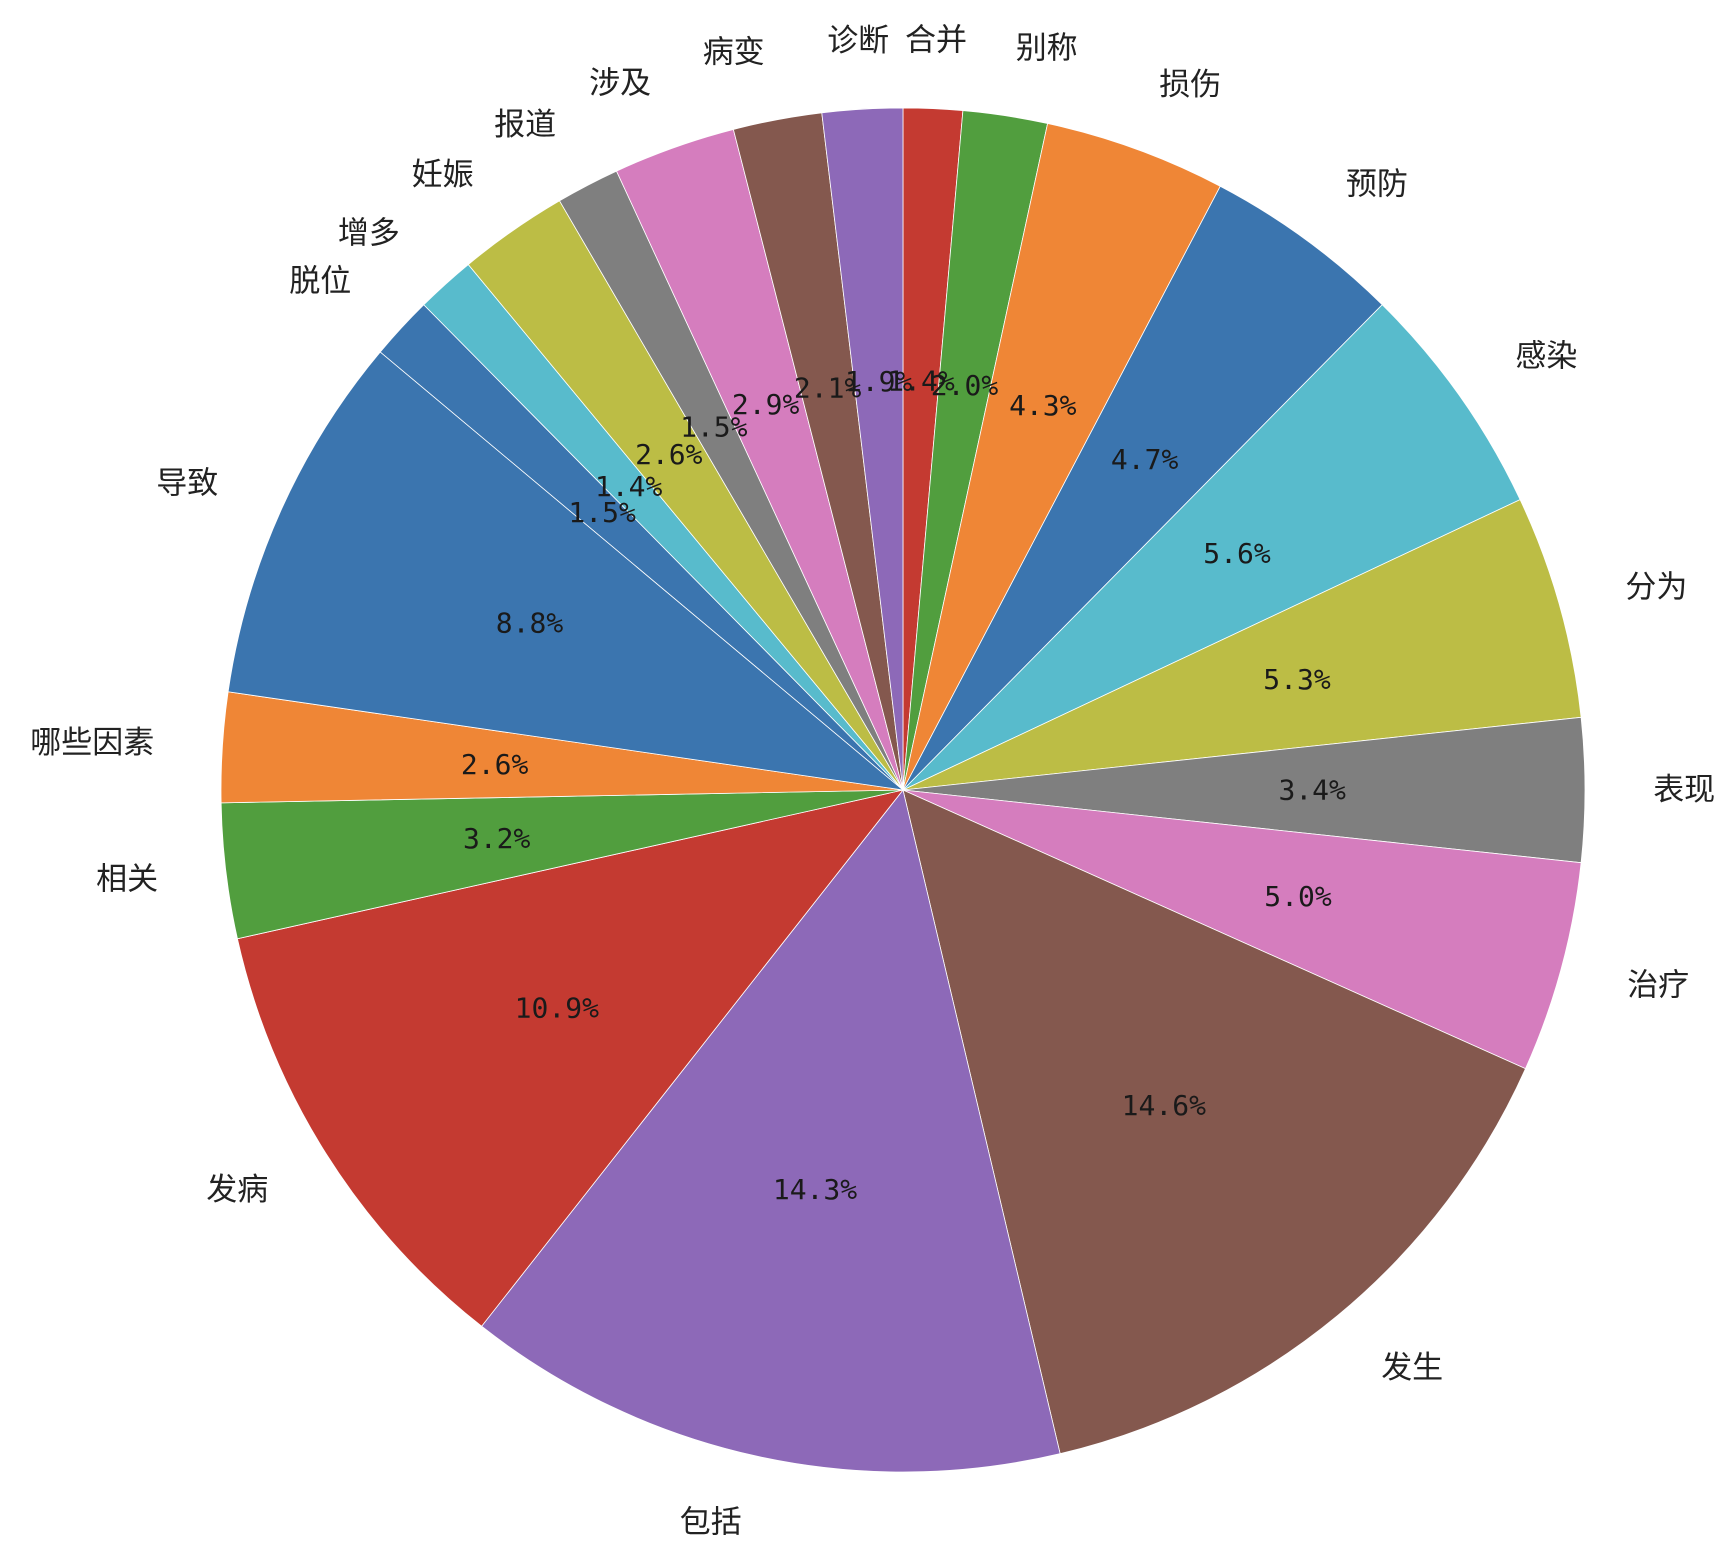 The height and width of the screenshot is (1554, 1735). What do you see at coordinates (1242, 929) in the screenshot?
I see `slice-8-wedge` at bounding box center [1242, 929].